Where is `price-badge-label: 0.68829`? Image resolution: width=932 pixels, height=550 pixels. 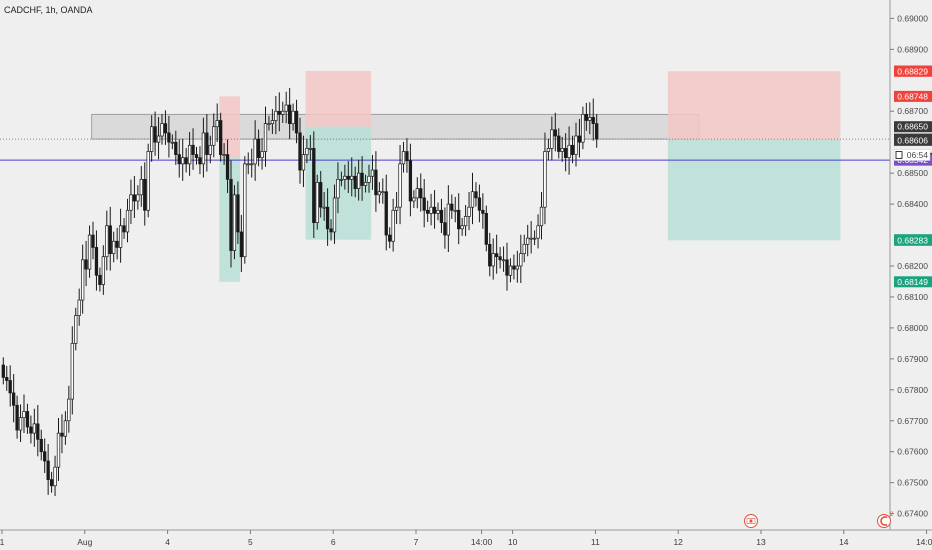
price-badge-label: 0.68829 is located at coordinates (912, 71).